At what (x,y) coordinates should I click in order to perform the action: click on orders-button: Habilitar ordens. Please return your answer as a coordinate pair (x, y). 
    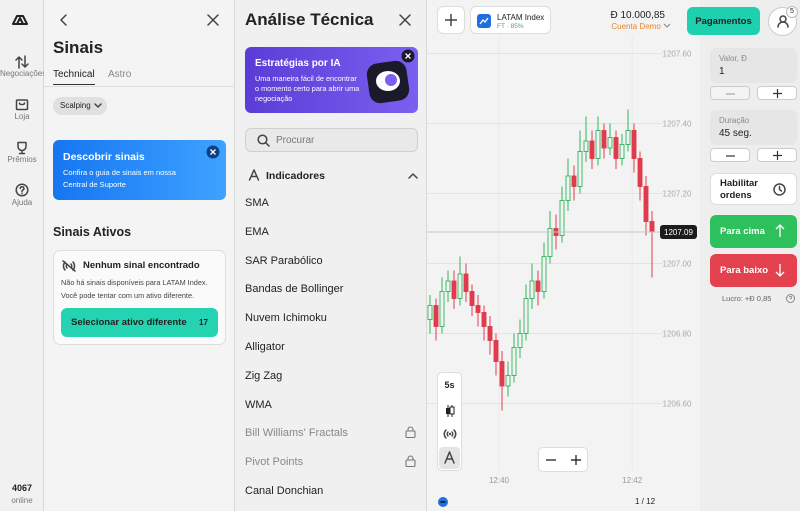
    Looking at the image, I should click on (753, 189).